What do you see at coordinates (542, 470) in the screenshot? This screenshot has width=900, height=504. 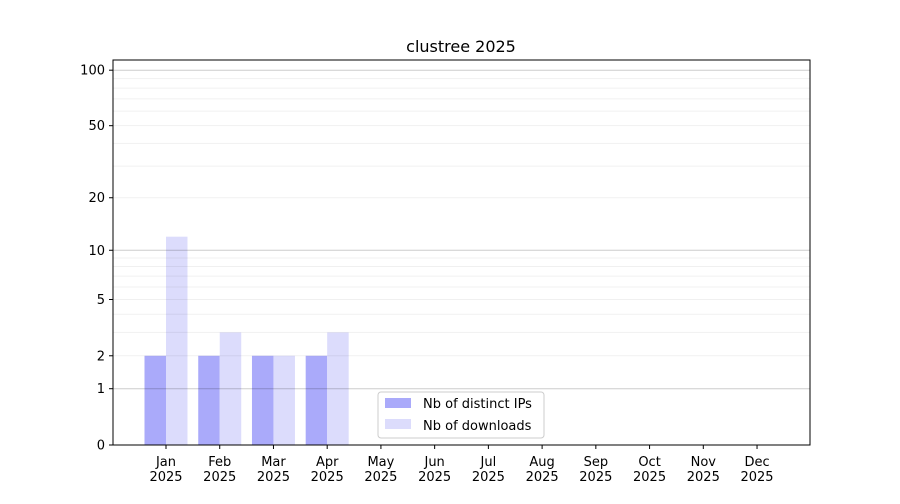 I see `x-tick-label: Aug 2025` at bounding box center [542, 470].